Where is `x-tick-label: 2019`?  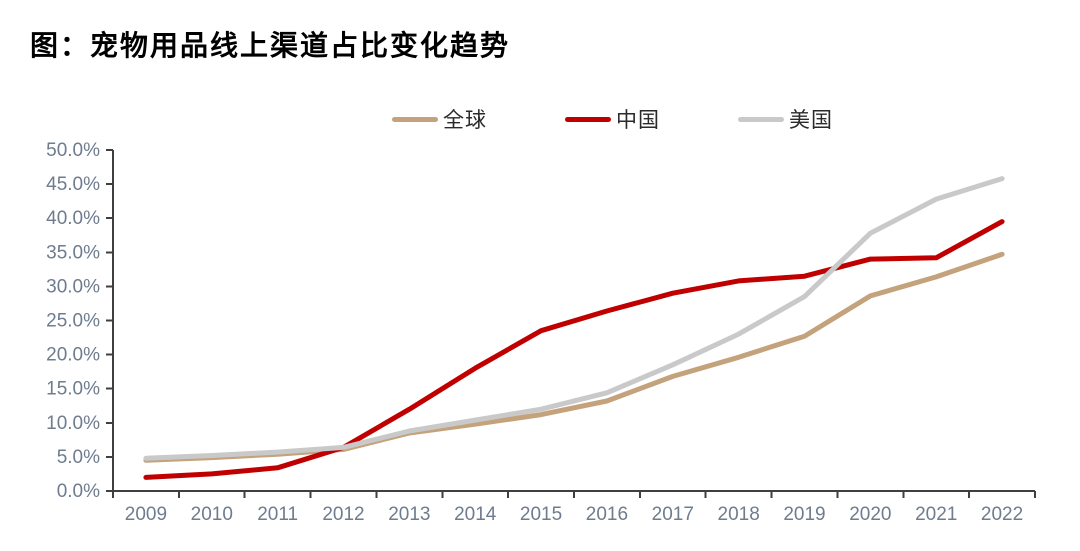
x-tick-label: 2019 is located at coordinates (804, 514).